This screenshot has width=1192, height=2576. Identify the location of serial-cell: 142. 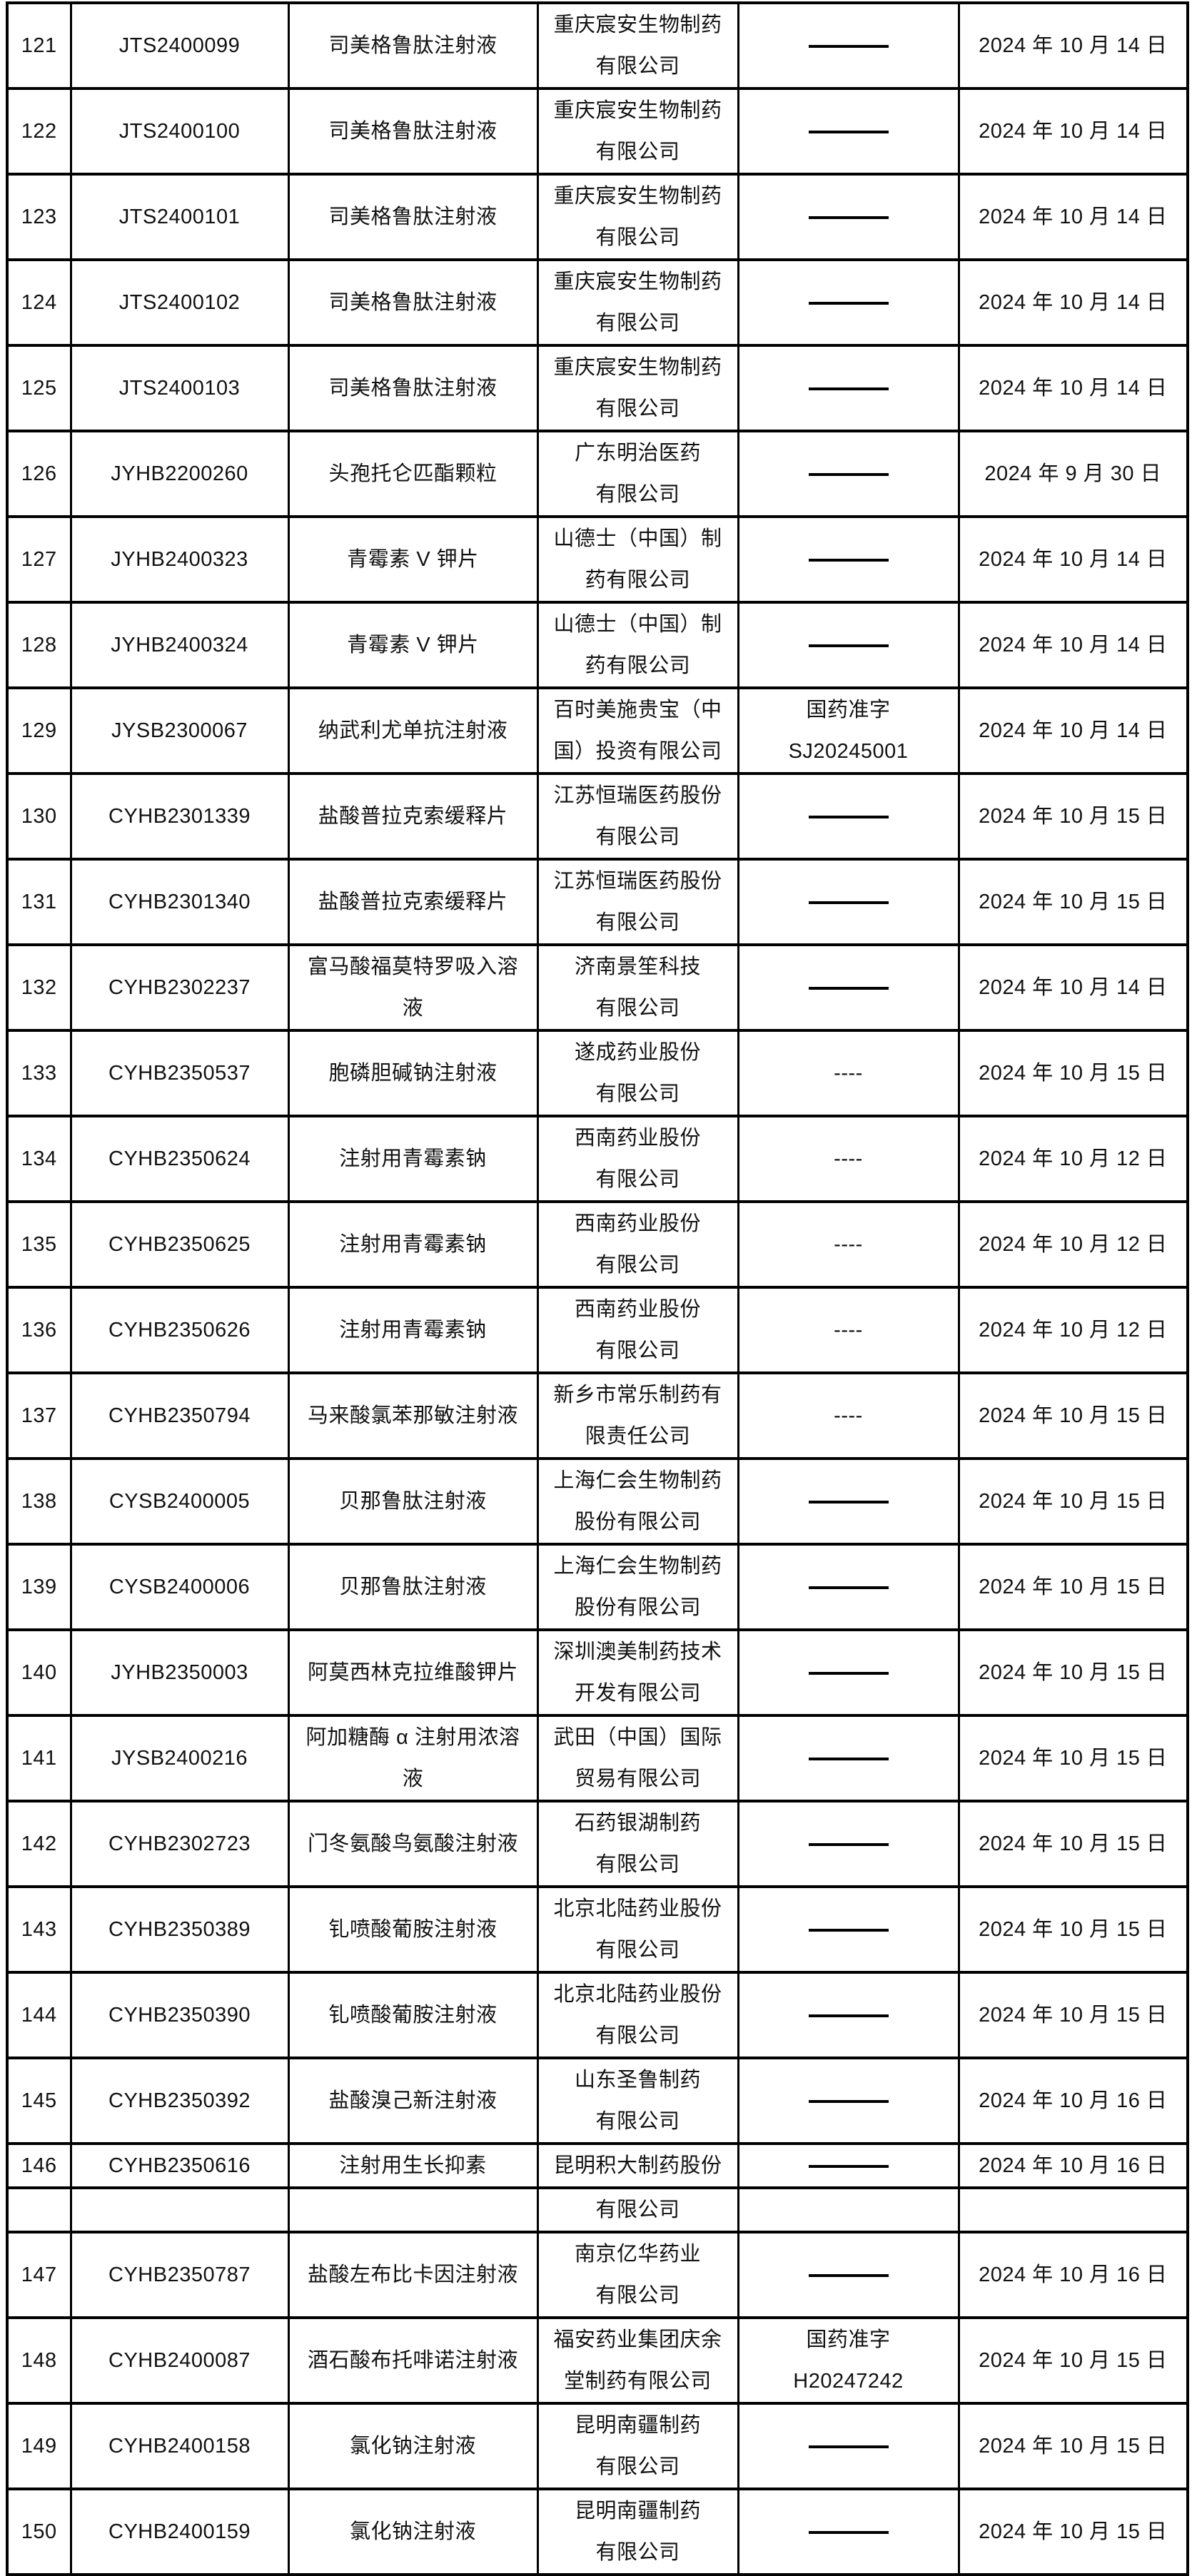
(39, 1844).